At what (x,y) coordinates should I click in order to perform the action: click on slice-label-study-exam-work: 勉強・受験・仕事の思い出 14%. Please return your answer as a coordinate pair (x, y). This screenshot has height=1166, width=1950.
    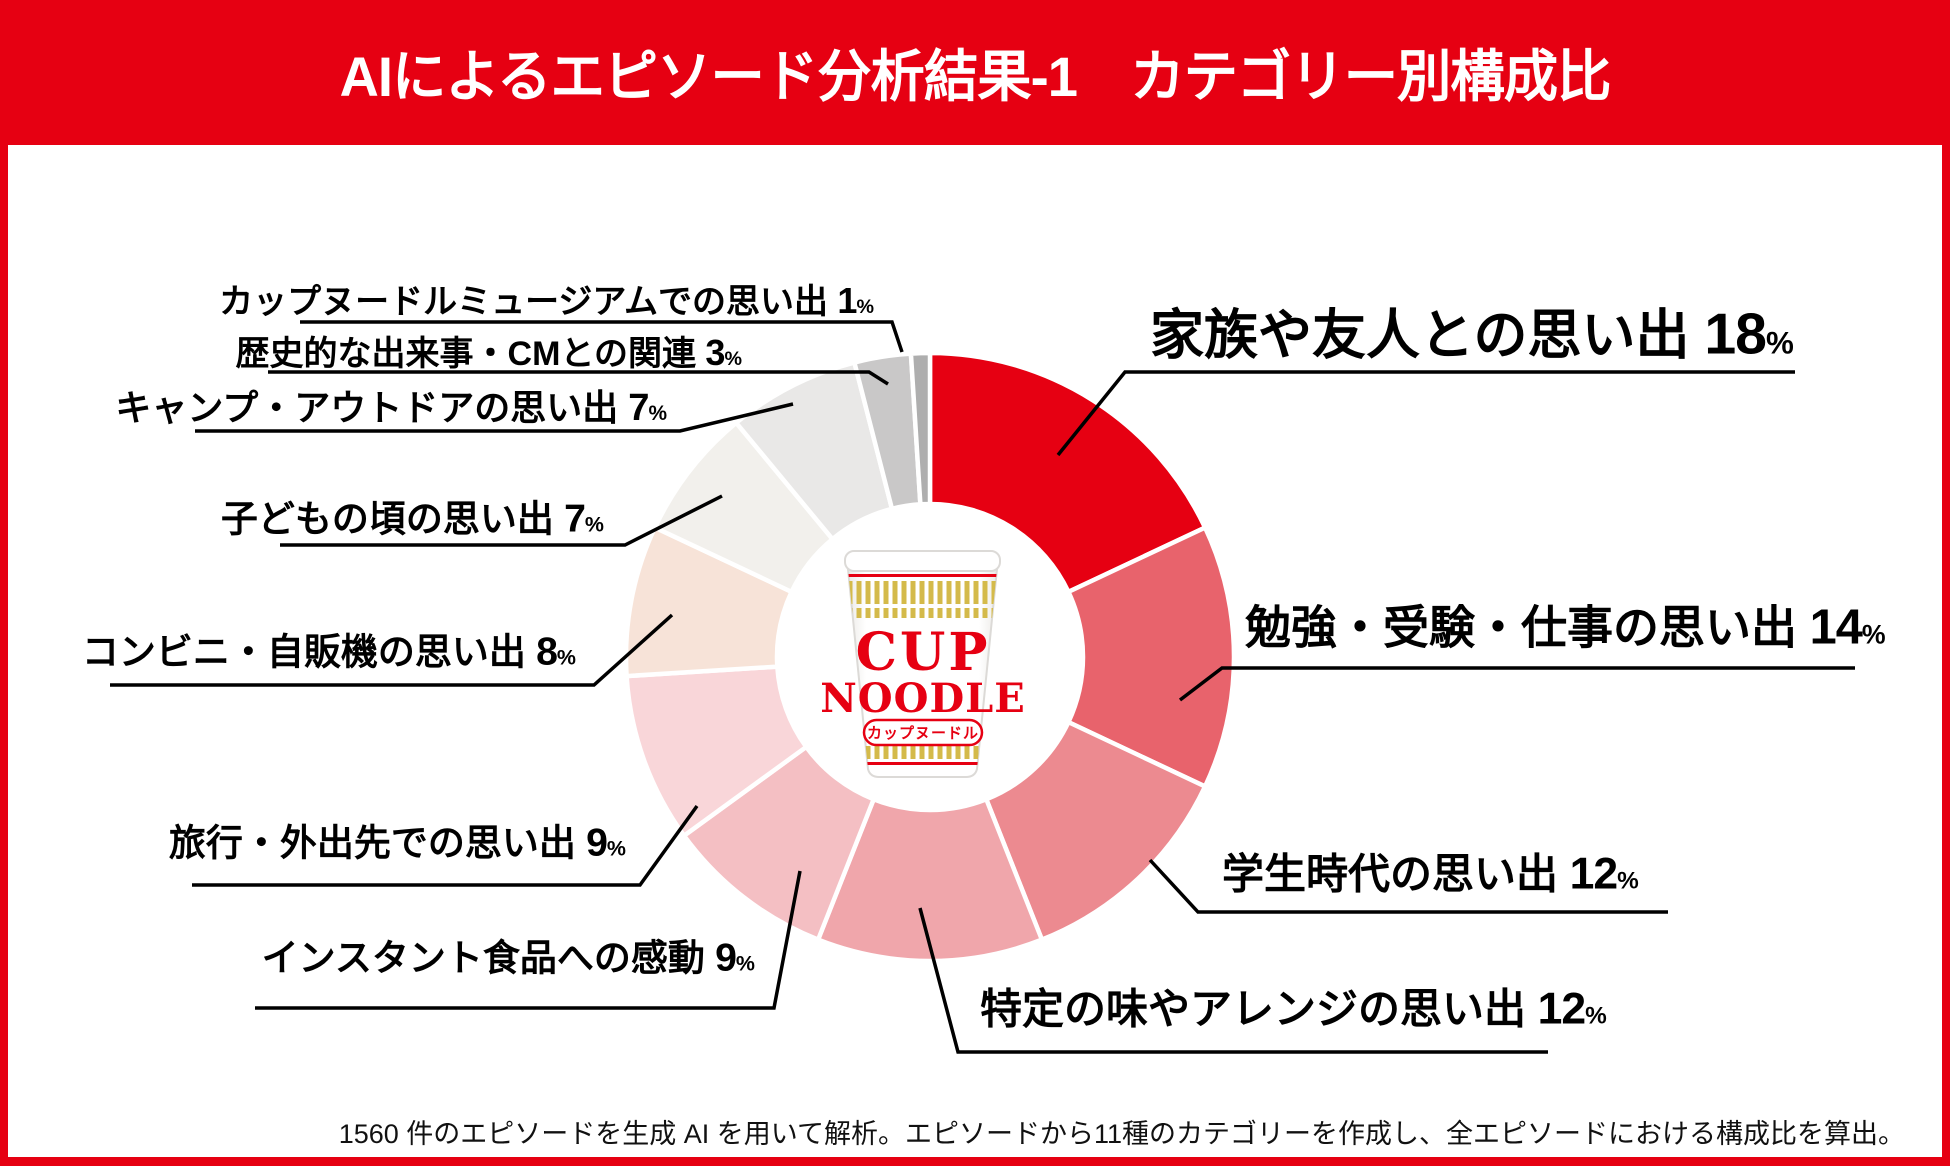
    Looking at the image, I should click on (1565, 627).